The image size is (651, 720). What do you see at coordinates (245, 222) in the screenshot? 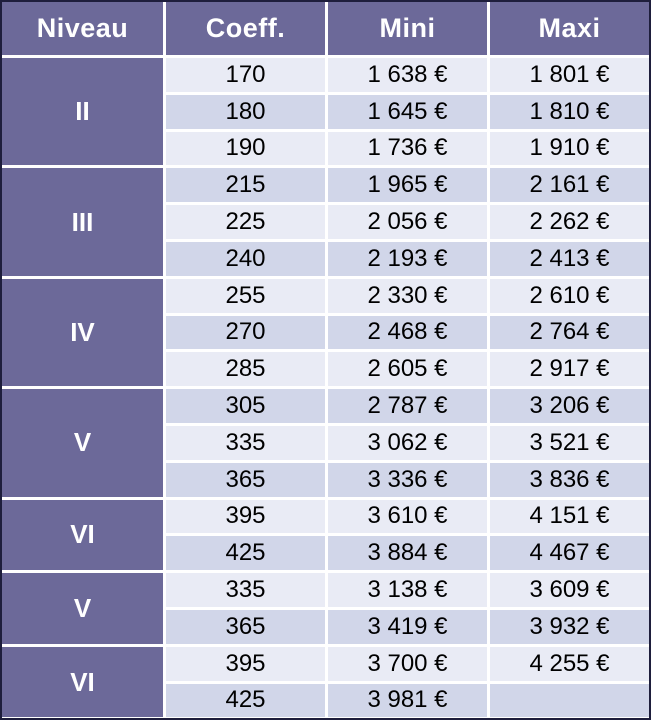
I see `coeff-cell: 225` at bounding box center [245, 222].